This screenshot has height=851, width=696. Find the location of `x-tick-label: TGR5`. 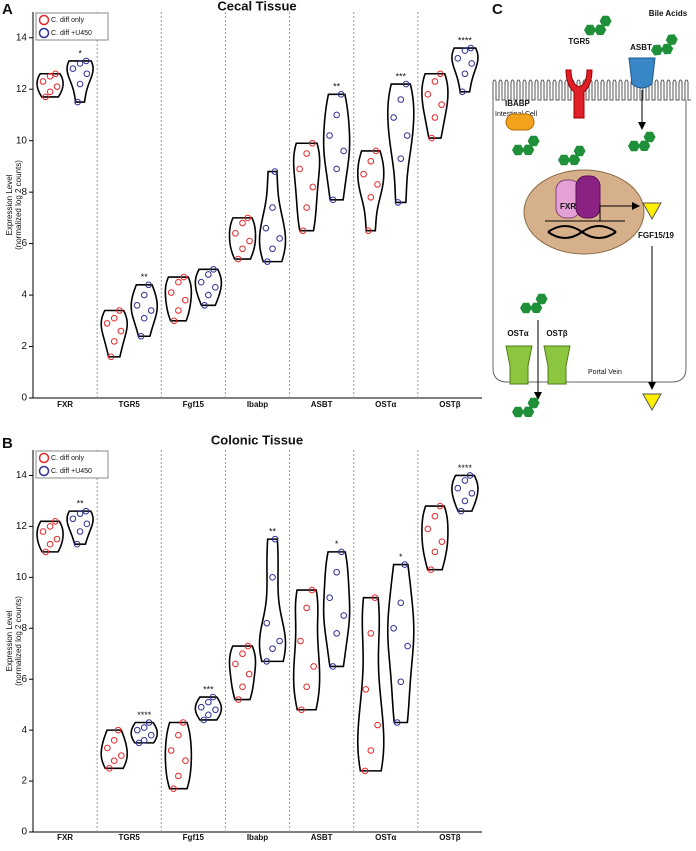

x-tick-label: TGR5 is located at coordinates (130, 837).